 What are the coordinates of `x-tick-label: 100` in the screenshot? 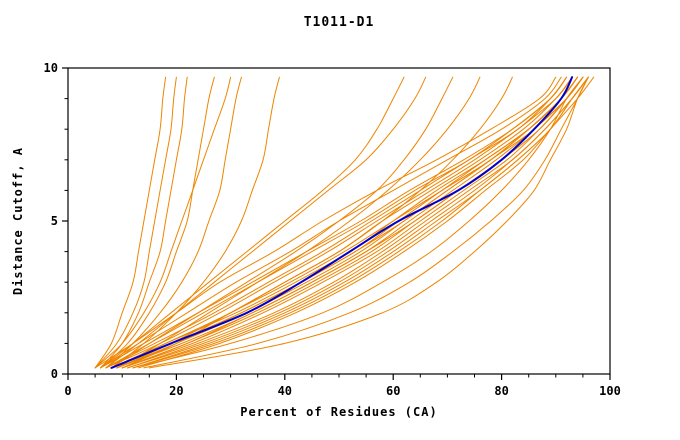 It's located at (610, 391).